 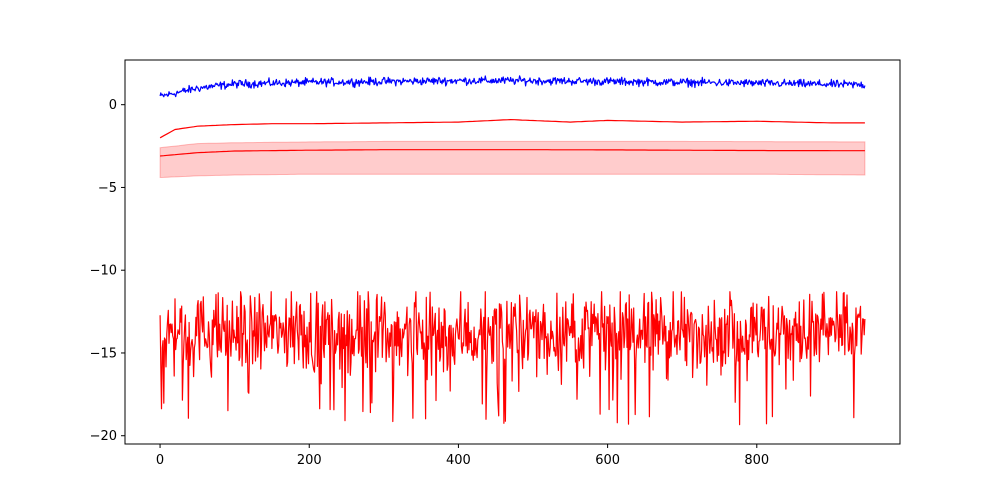 What do you see at coordinates (309, 460) in the screenshot?
I see `x-tick-label: 200` at bounding box center [309, 460].